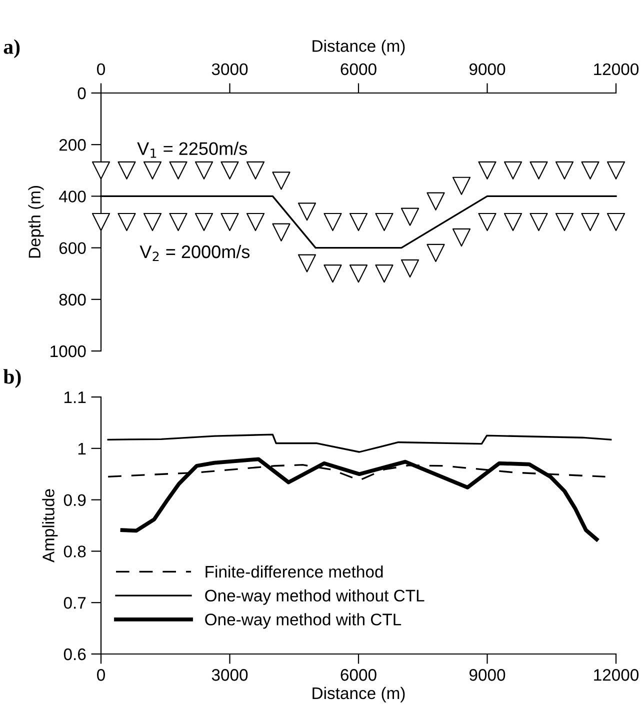 The height and width of the screenshot is (719, 642). I want to click on y-tick-label: 600, so click(72, 248).